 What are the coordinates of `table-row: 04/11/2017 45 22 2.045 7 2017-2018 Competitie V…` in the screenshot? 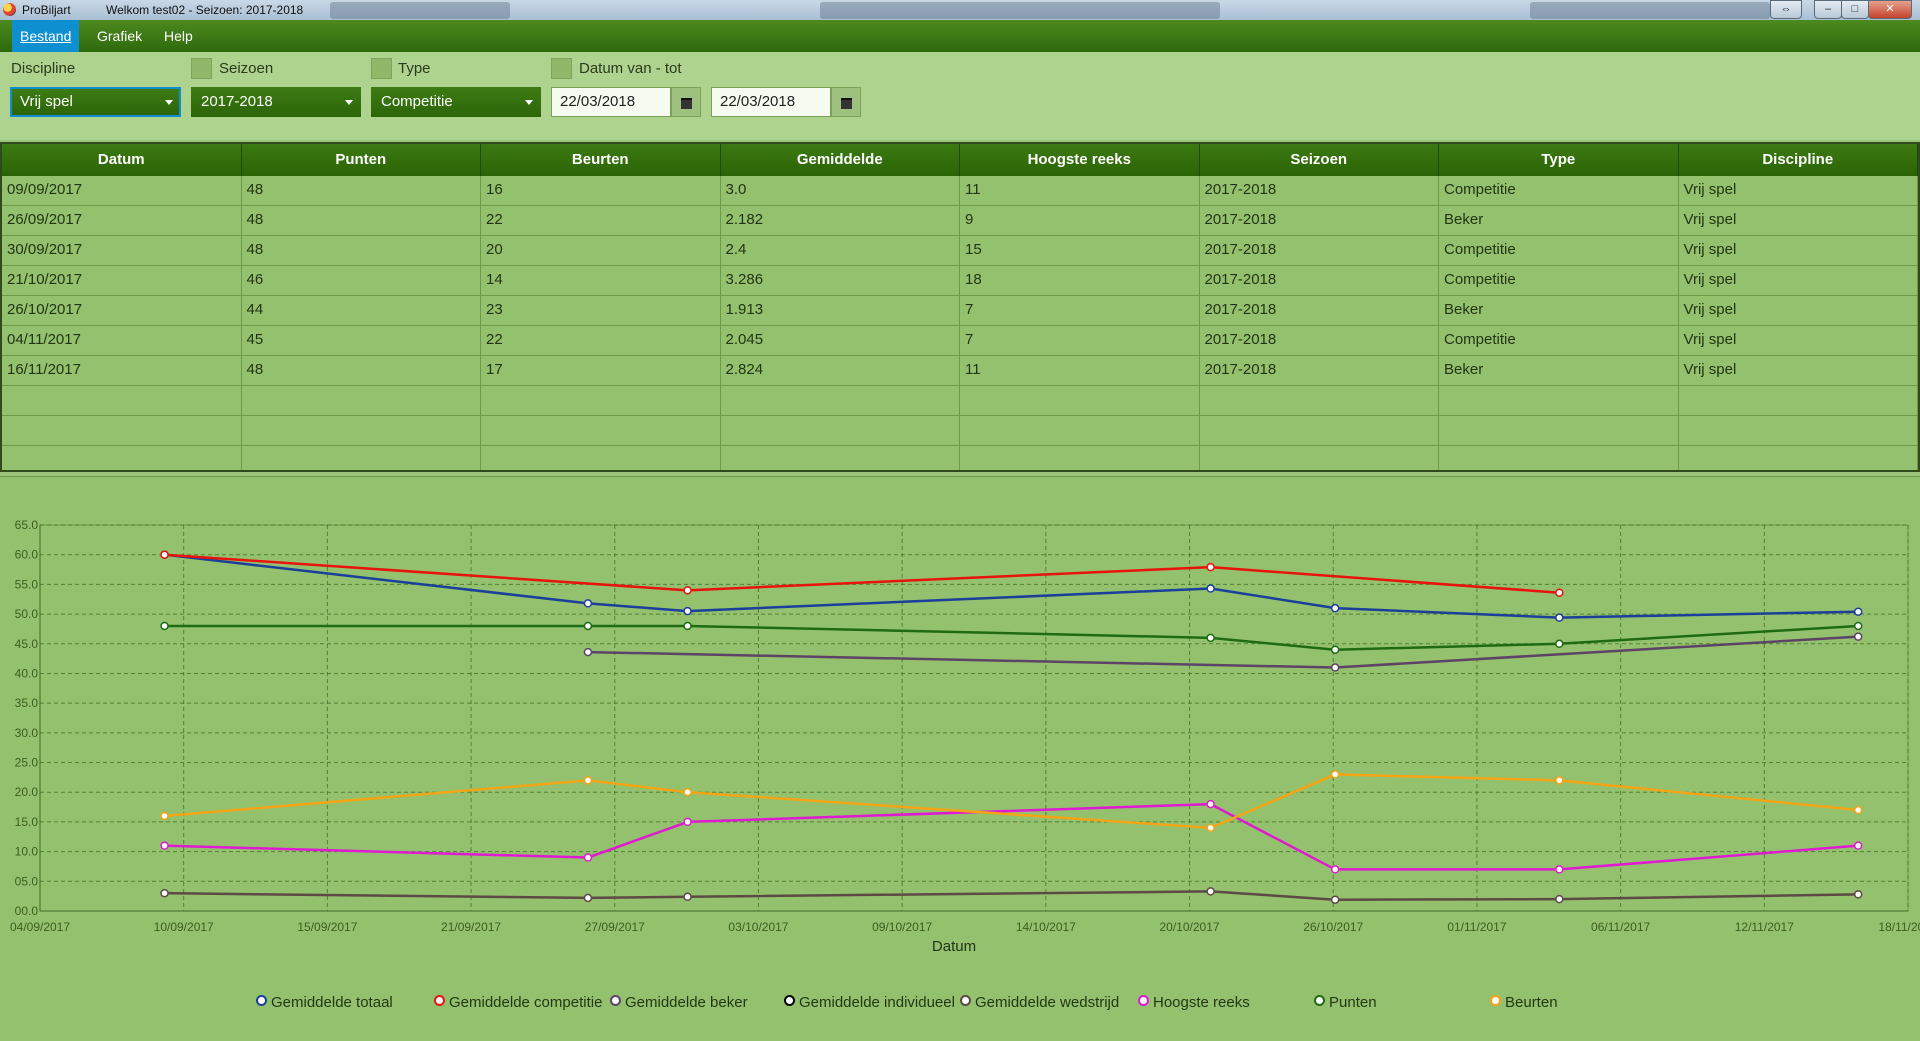 It's located at (960, 341).